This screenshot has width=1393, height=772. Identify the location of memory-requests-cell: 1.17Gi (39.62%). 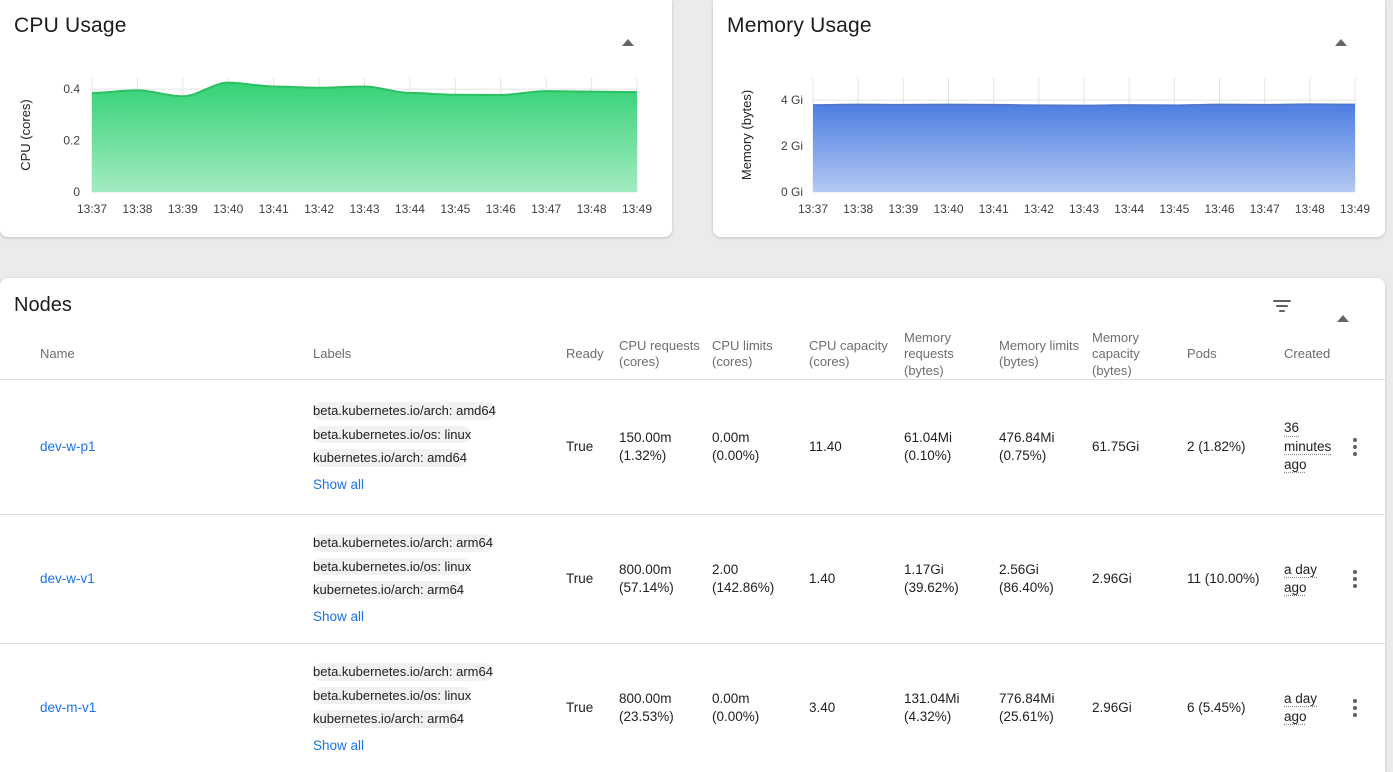
(951, 579).